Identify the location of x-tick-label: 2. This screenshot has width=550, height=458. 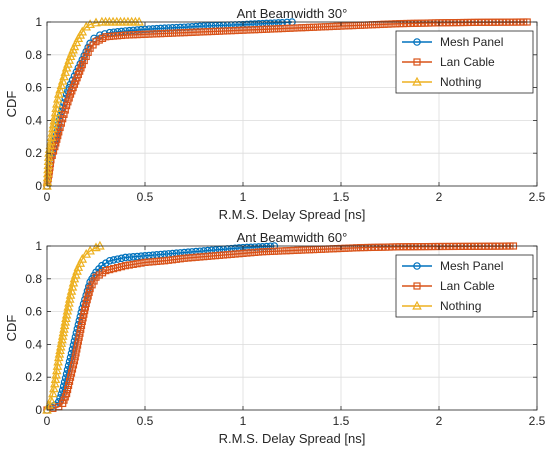
(439, 197).